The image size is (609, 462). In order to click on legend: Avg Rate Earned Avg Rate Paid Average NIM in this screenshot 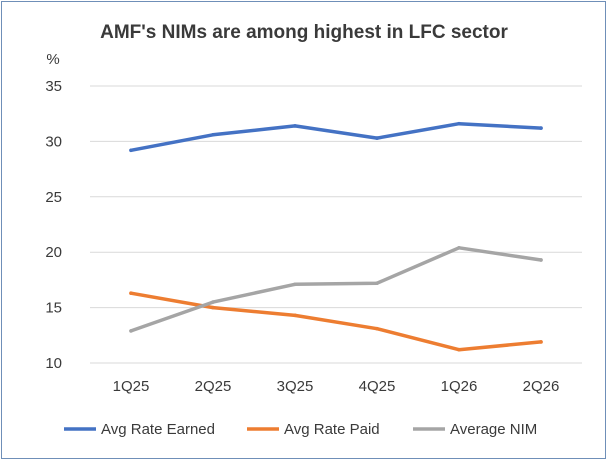, I will do `click(300, 429)`.